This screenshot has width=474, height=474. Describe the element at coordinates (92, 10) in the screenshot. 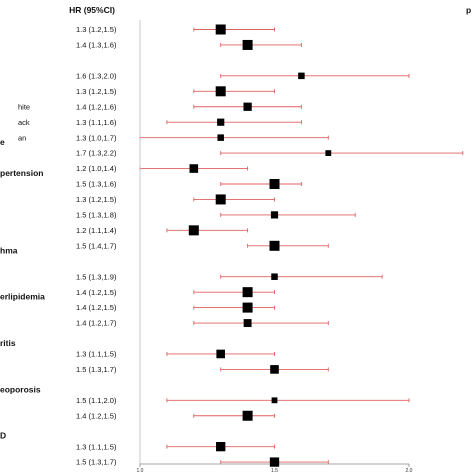

I see `hr-column-header: HR (95%CI)` at that location.